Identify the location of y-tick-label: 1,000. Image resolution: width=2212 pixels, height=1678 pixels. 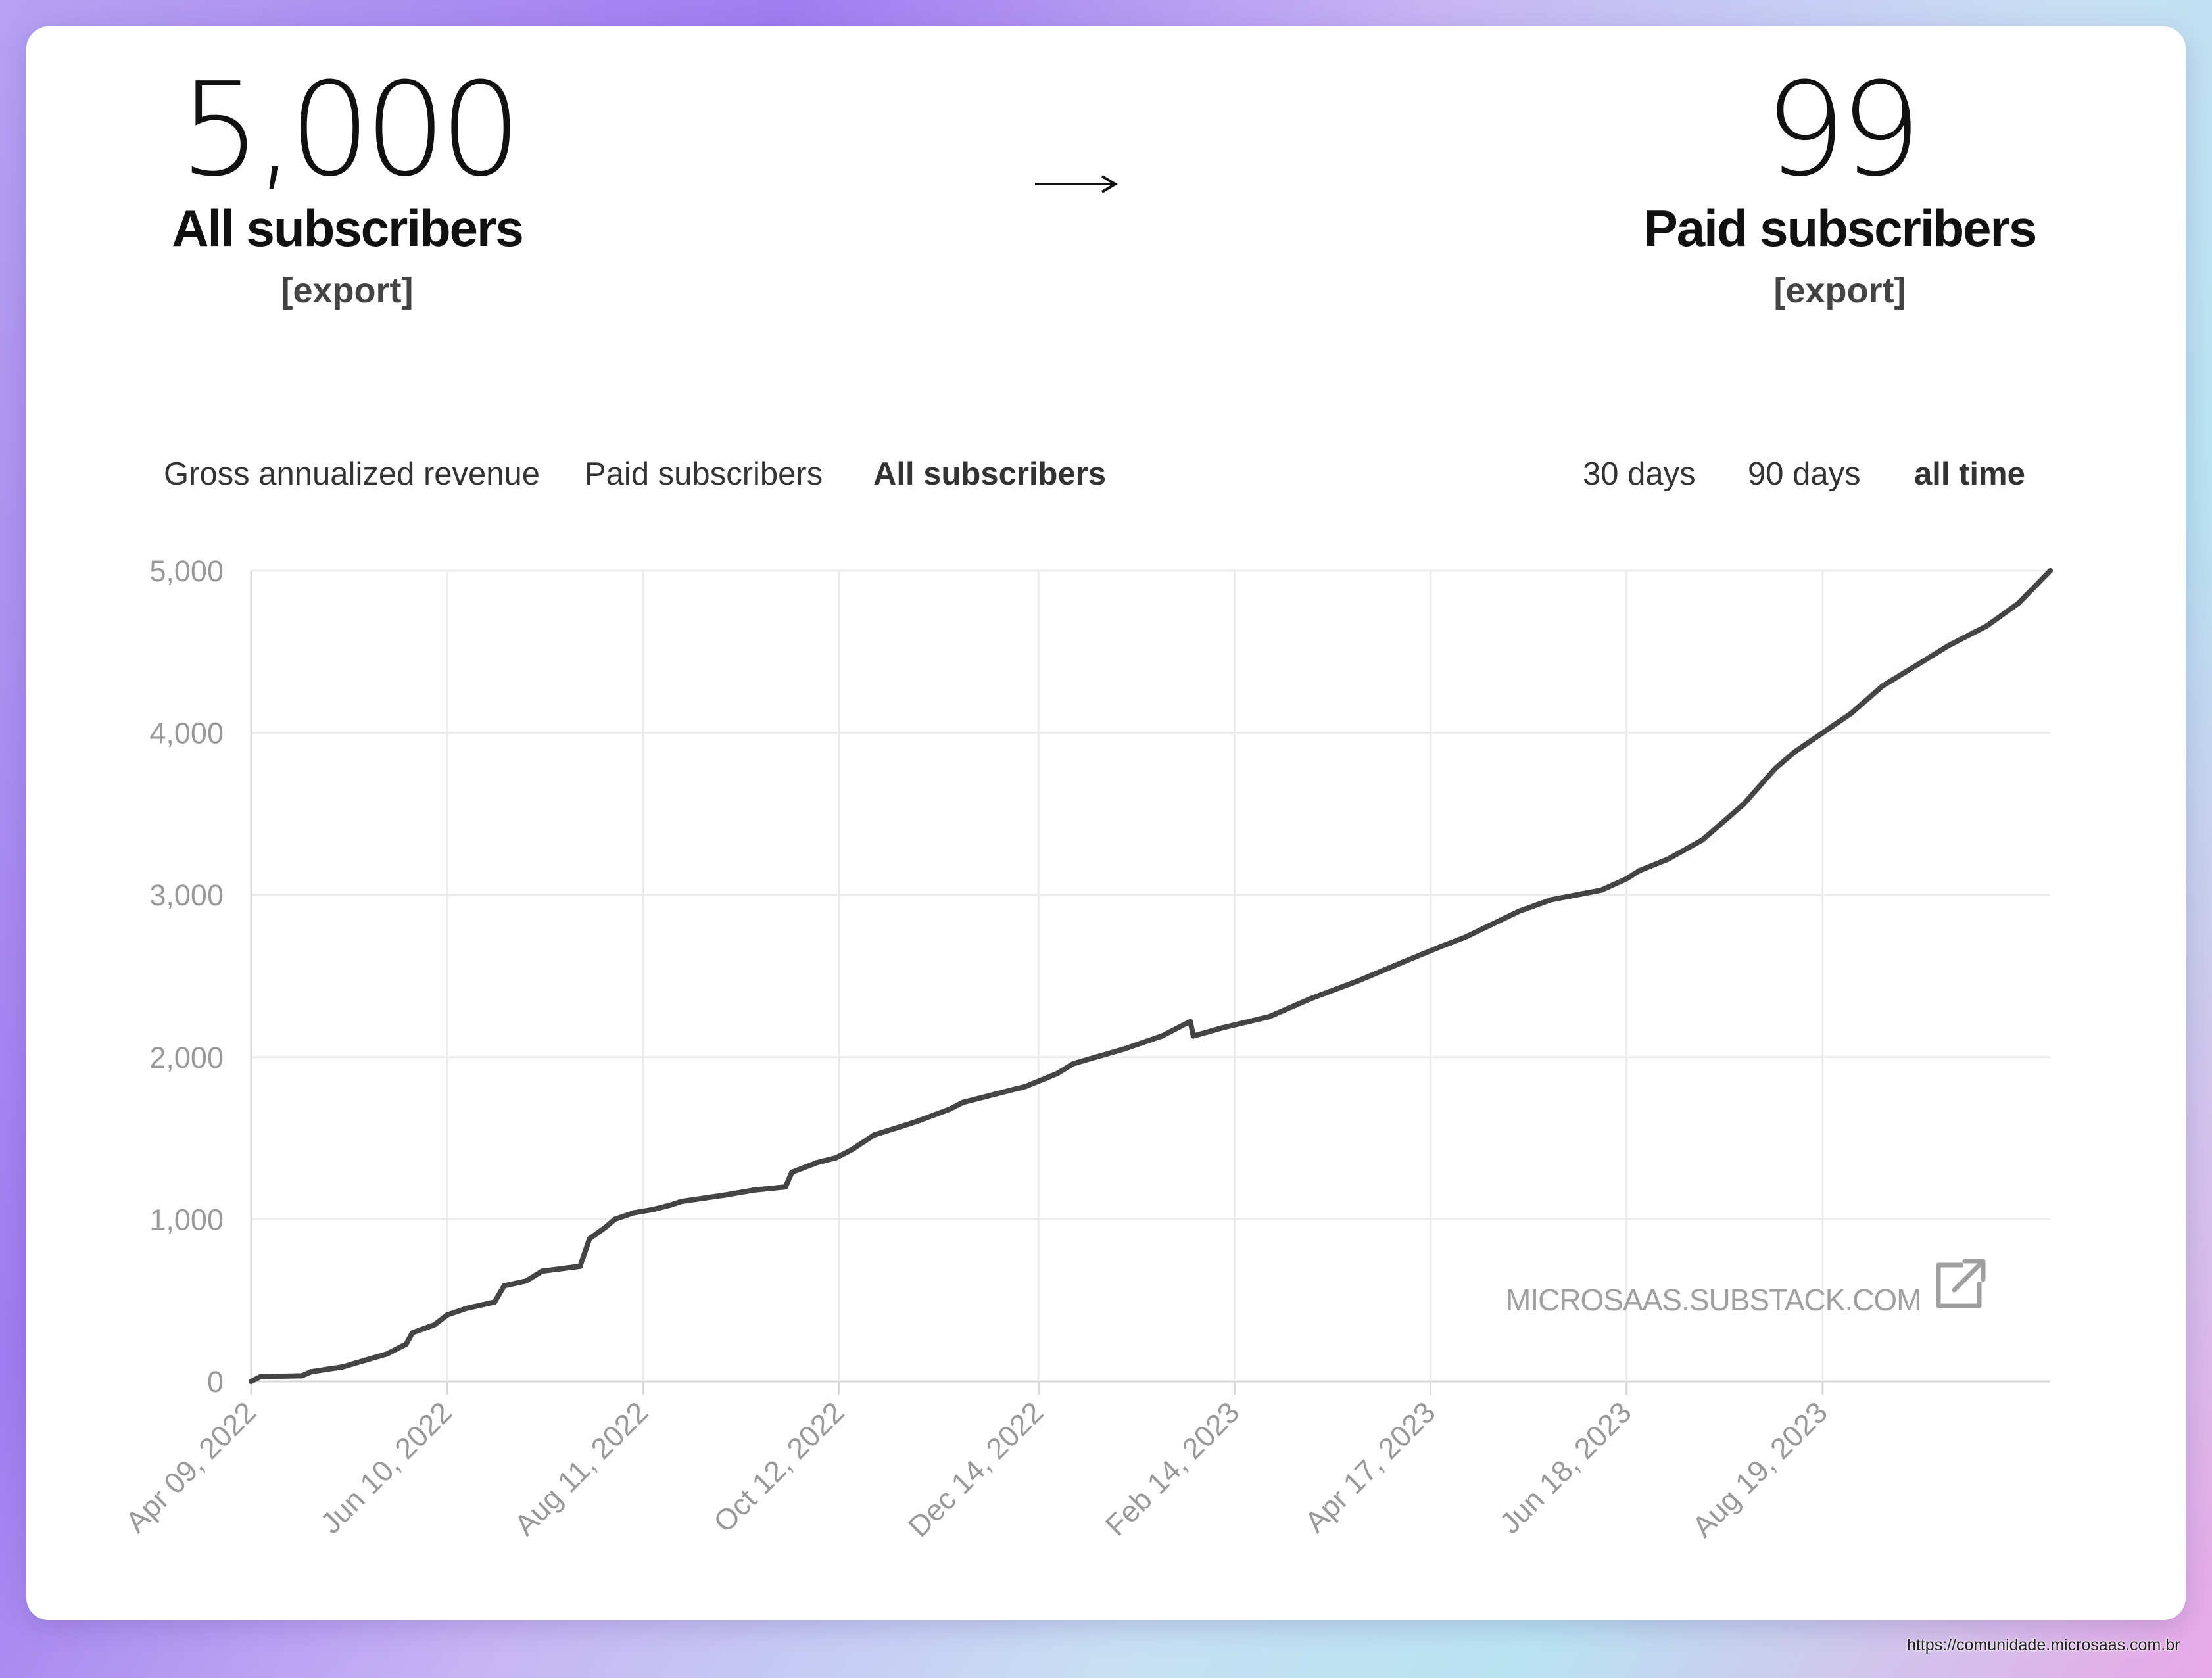
(186, 1219).